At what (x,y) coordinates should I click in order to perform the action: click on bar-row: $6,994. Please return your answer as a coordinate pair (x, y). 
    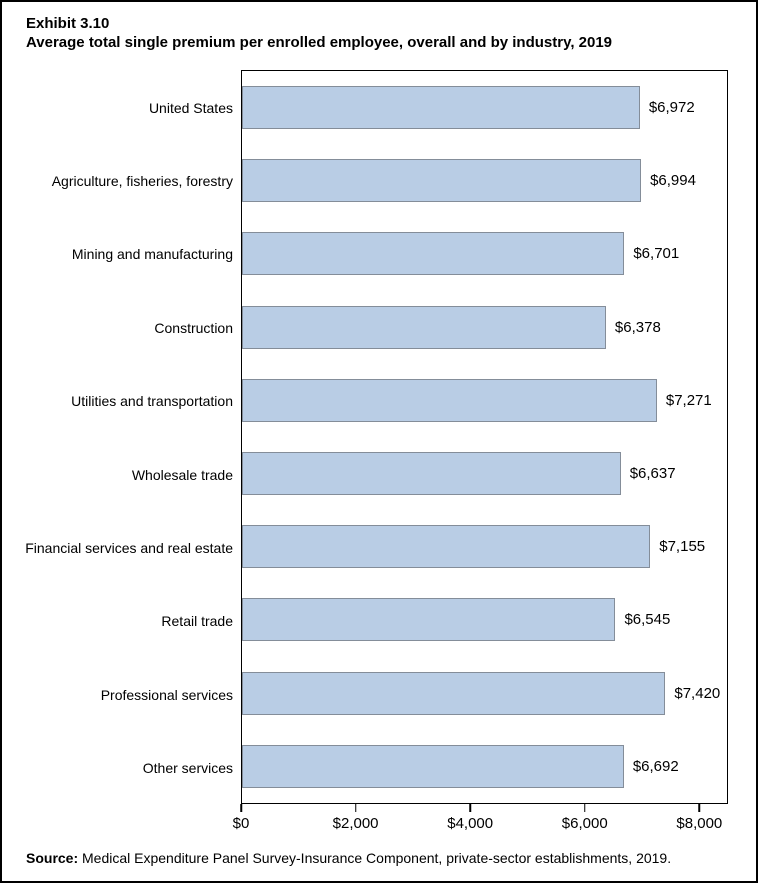
    Looking at the image, I should click on (484, 180).